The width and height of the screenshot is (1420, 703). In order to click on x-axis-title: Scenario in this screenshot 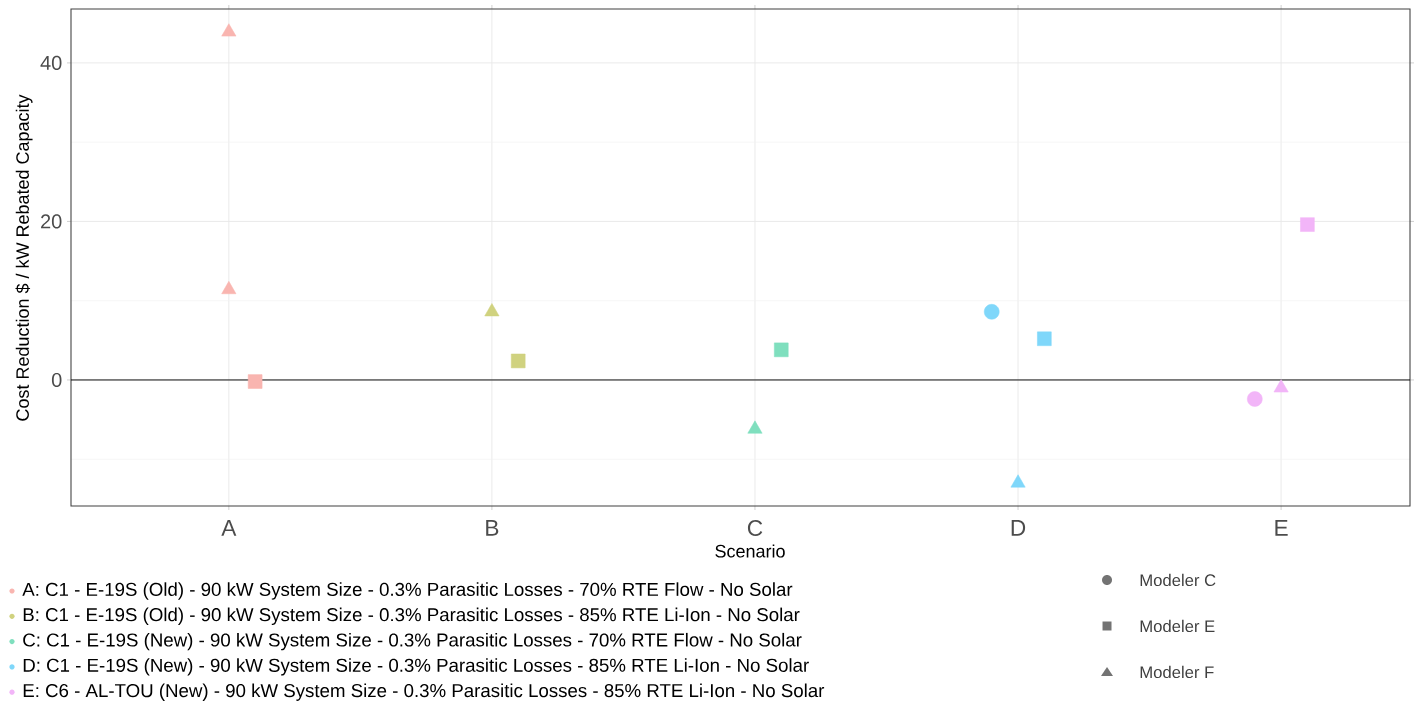, I will do `click(750, 551)`.